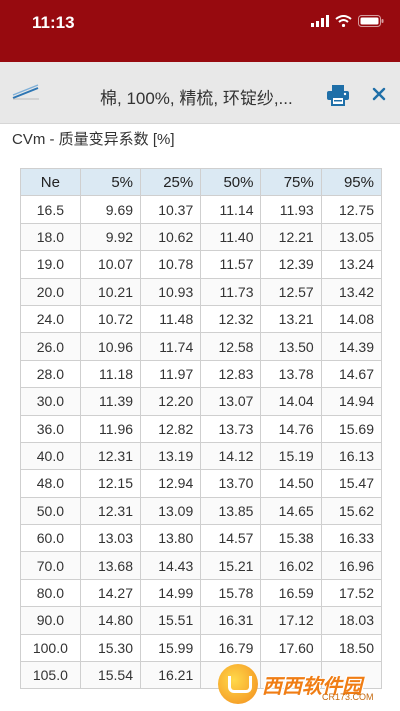  I want to click on column-header-95: 95%, so click(351, 182).